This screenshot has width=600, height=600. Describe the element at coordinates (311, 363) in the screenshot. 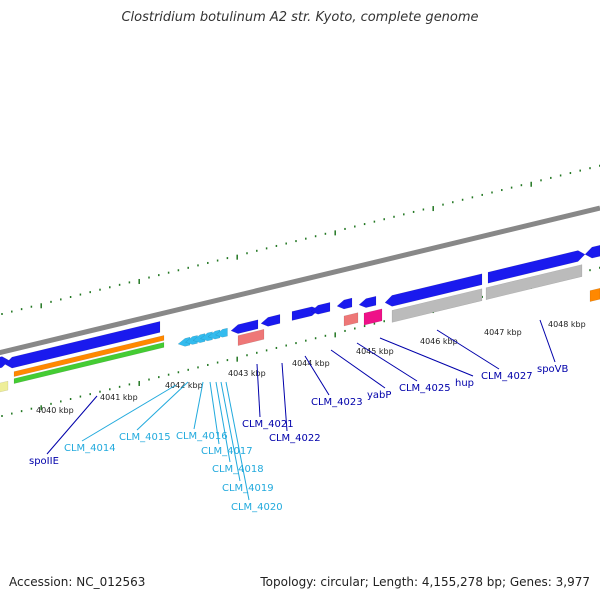

I see `kbp-label: 4044 kbp` at that location.